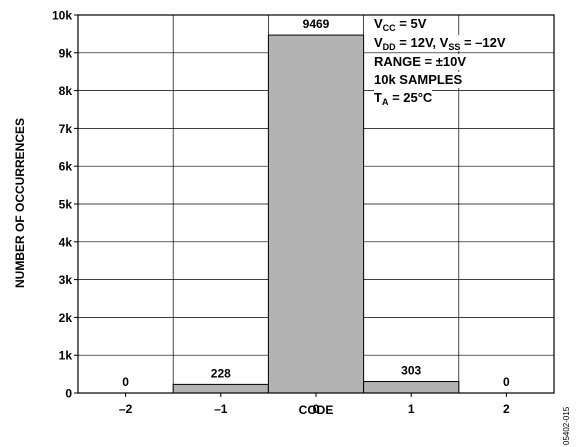  Describe the element at coordinates (66, 91) in the screenshot. I see `y-tick-label: 8k` at that location.